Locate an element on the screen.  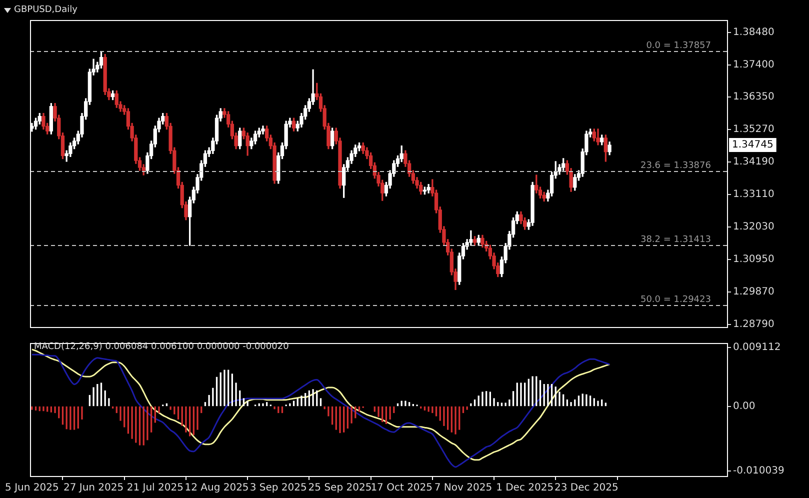
x-tick-label: 17 Oct 2025 is located at coordinates (401, 488).